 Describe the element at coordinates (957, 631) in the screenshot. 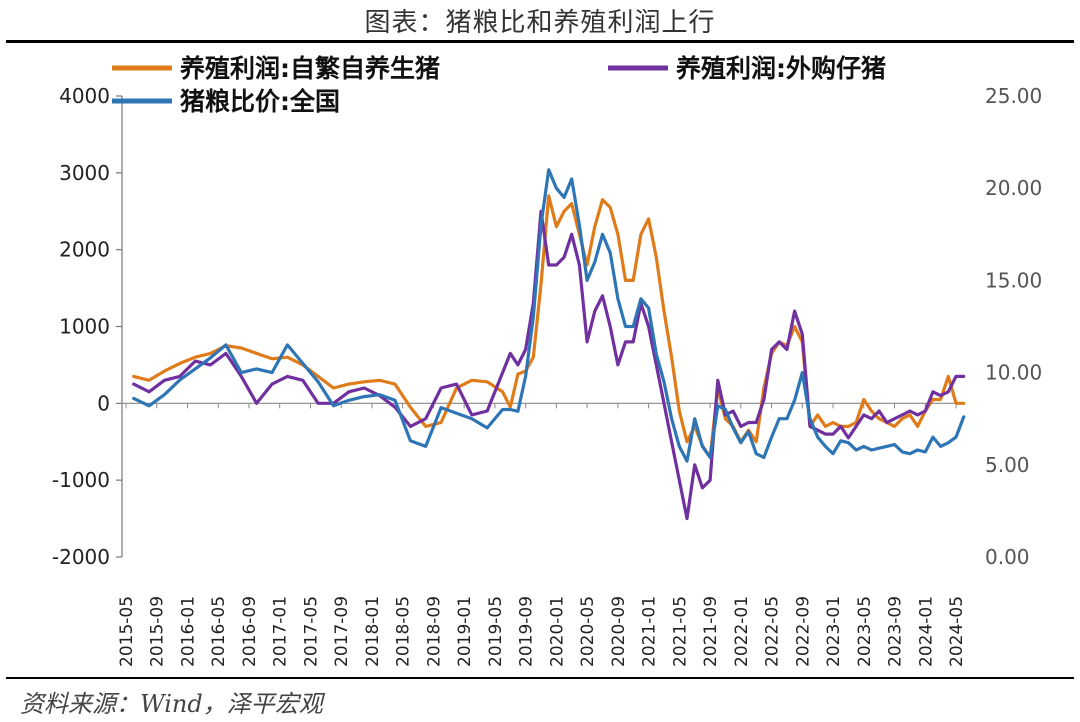

I see `x-tick-label: 2024-05` at that location.